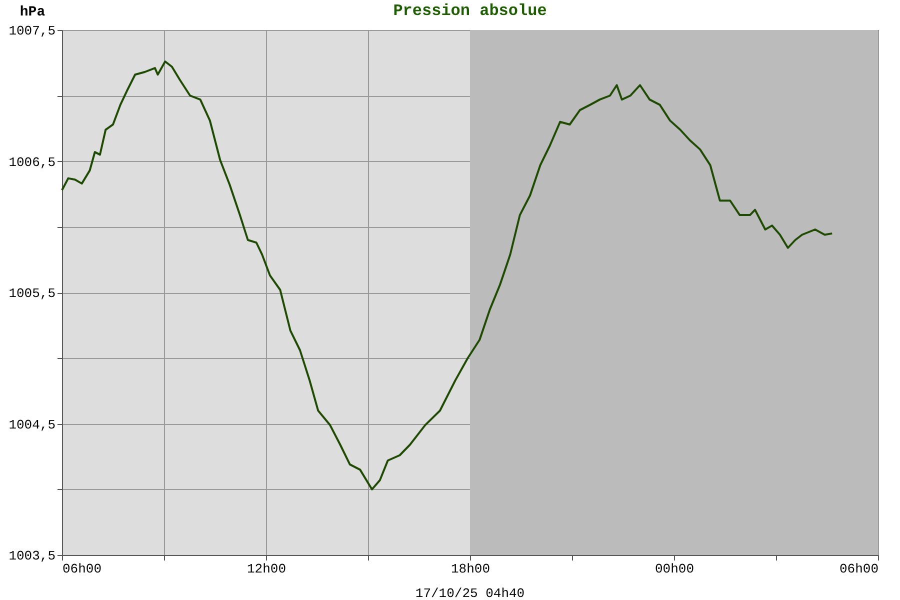 The width and height of the screenshot is (900, 600). I want to click on y-axis-title: hPa, so click(33, 12).